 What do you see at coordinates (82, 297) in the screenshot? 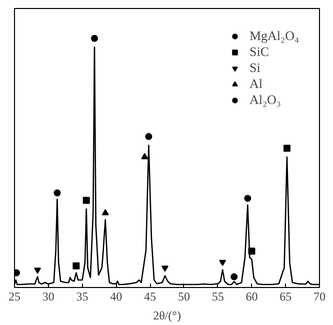
I see `x-tick-label: 35` at bounding box center [82, 297].